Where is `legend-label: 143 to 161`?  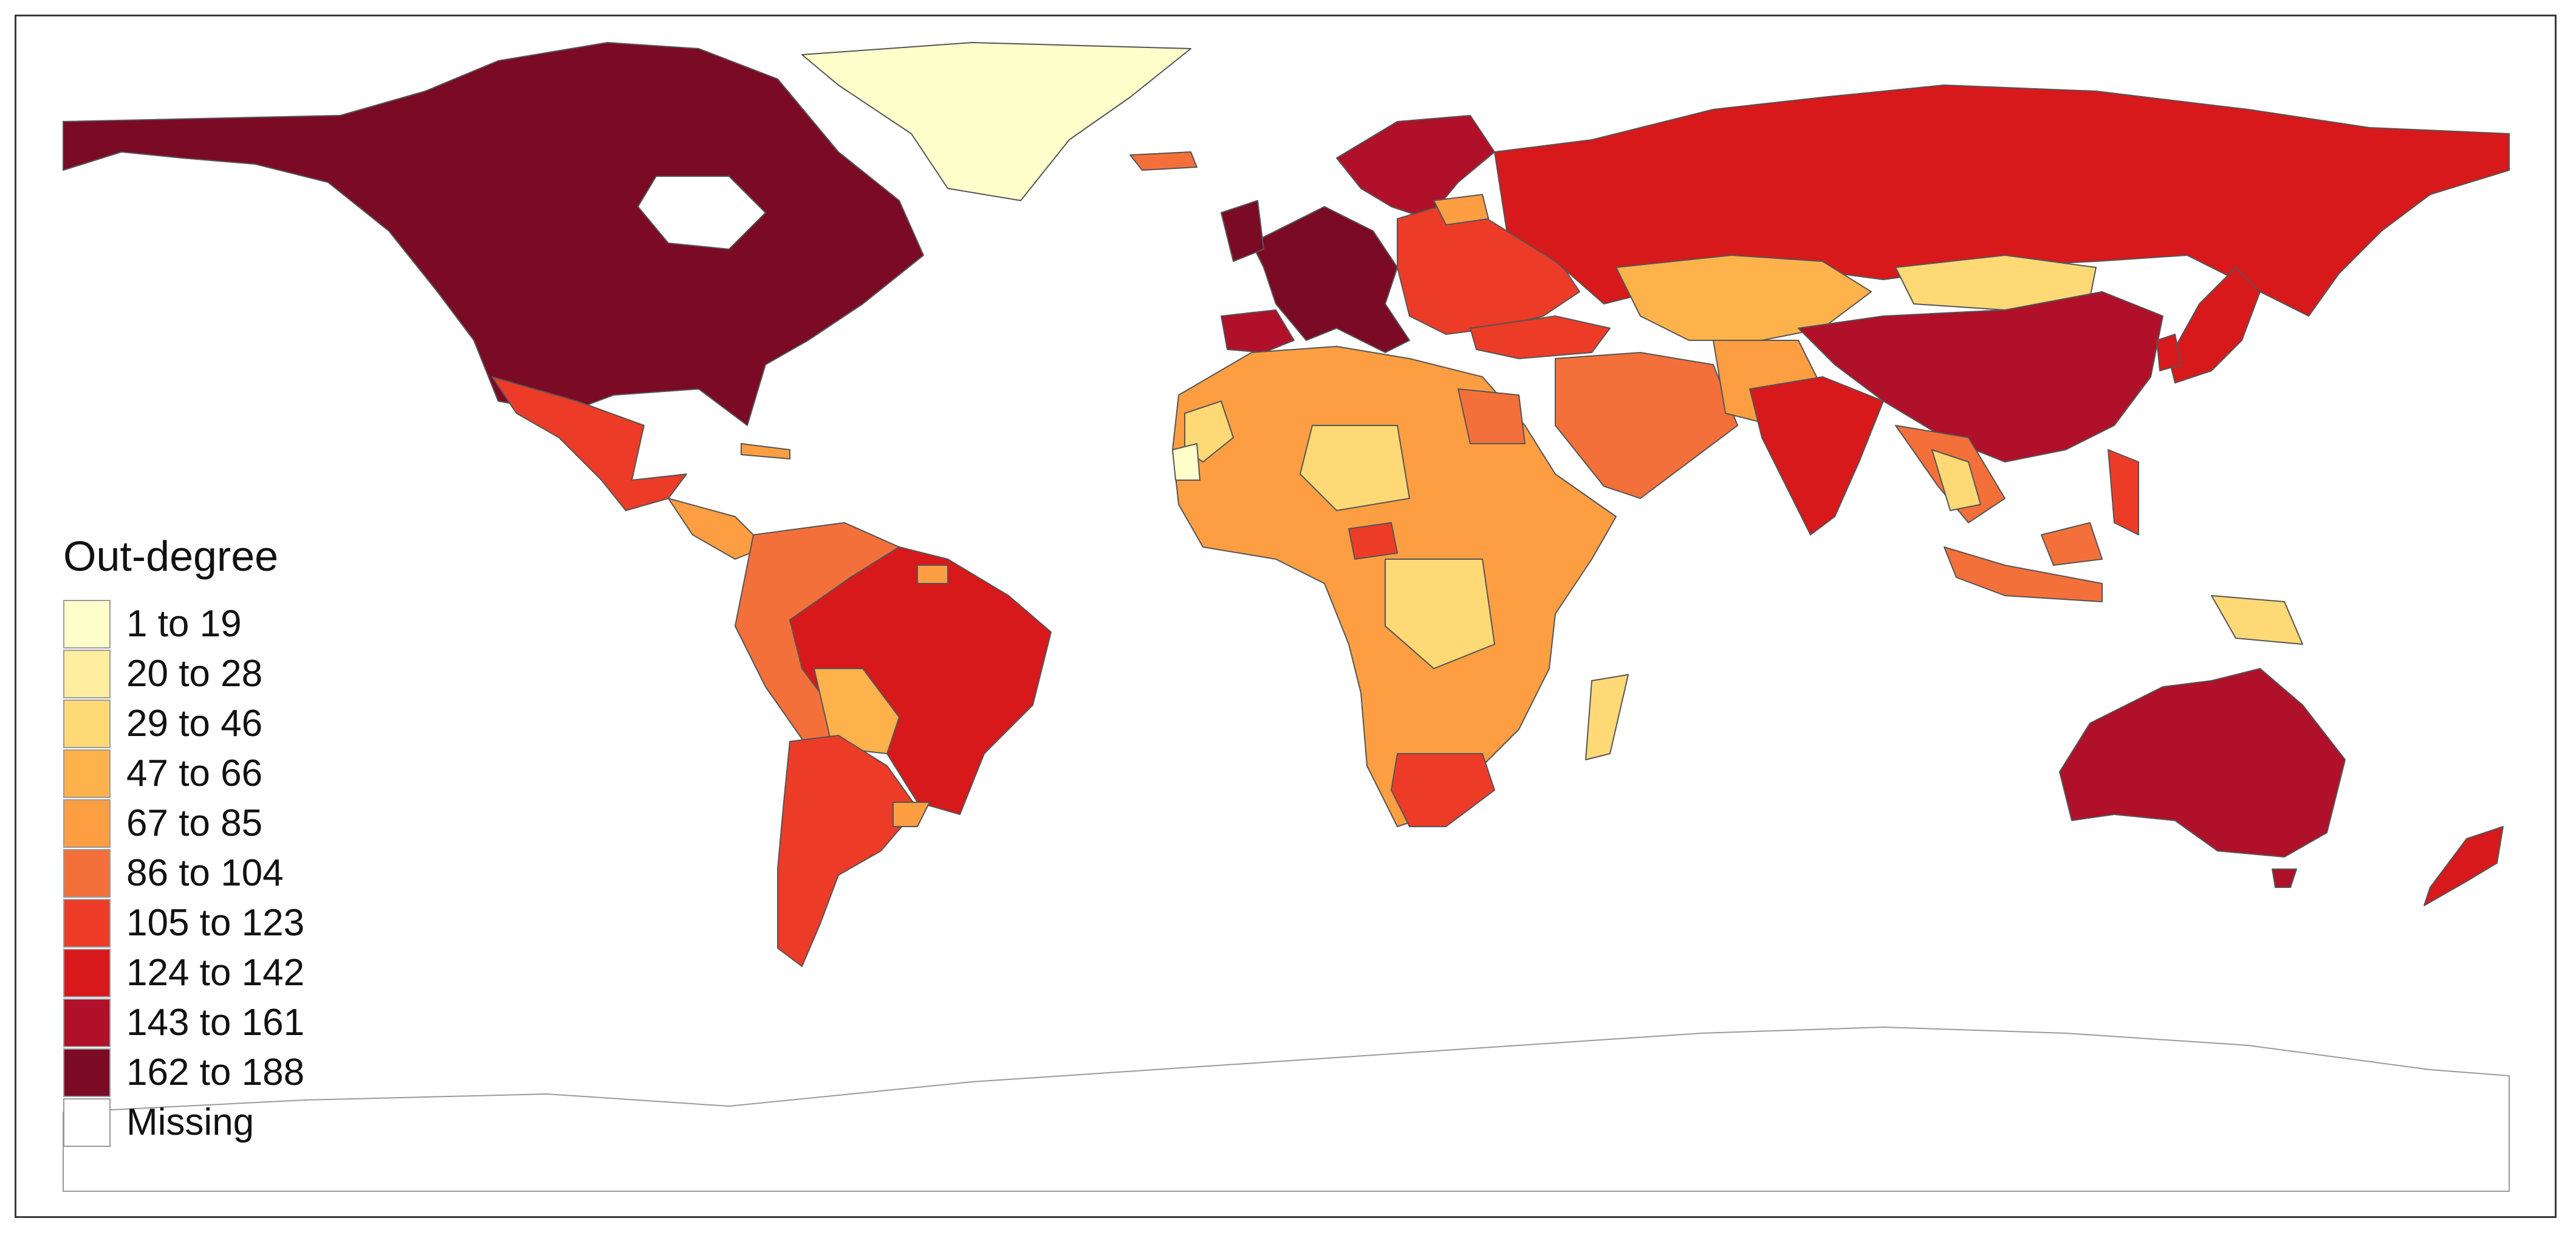 legend-label: 143 to 161 is located at coordinates (215, 1023).